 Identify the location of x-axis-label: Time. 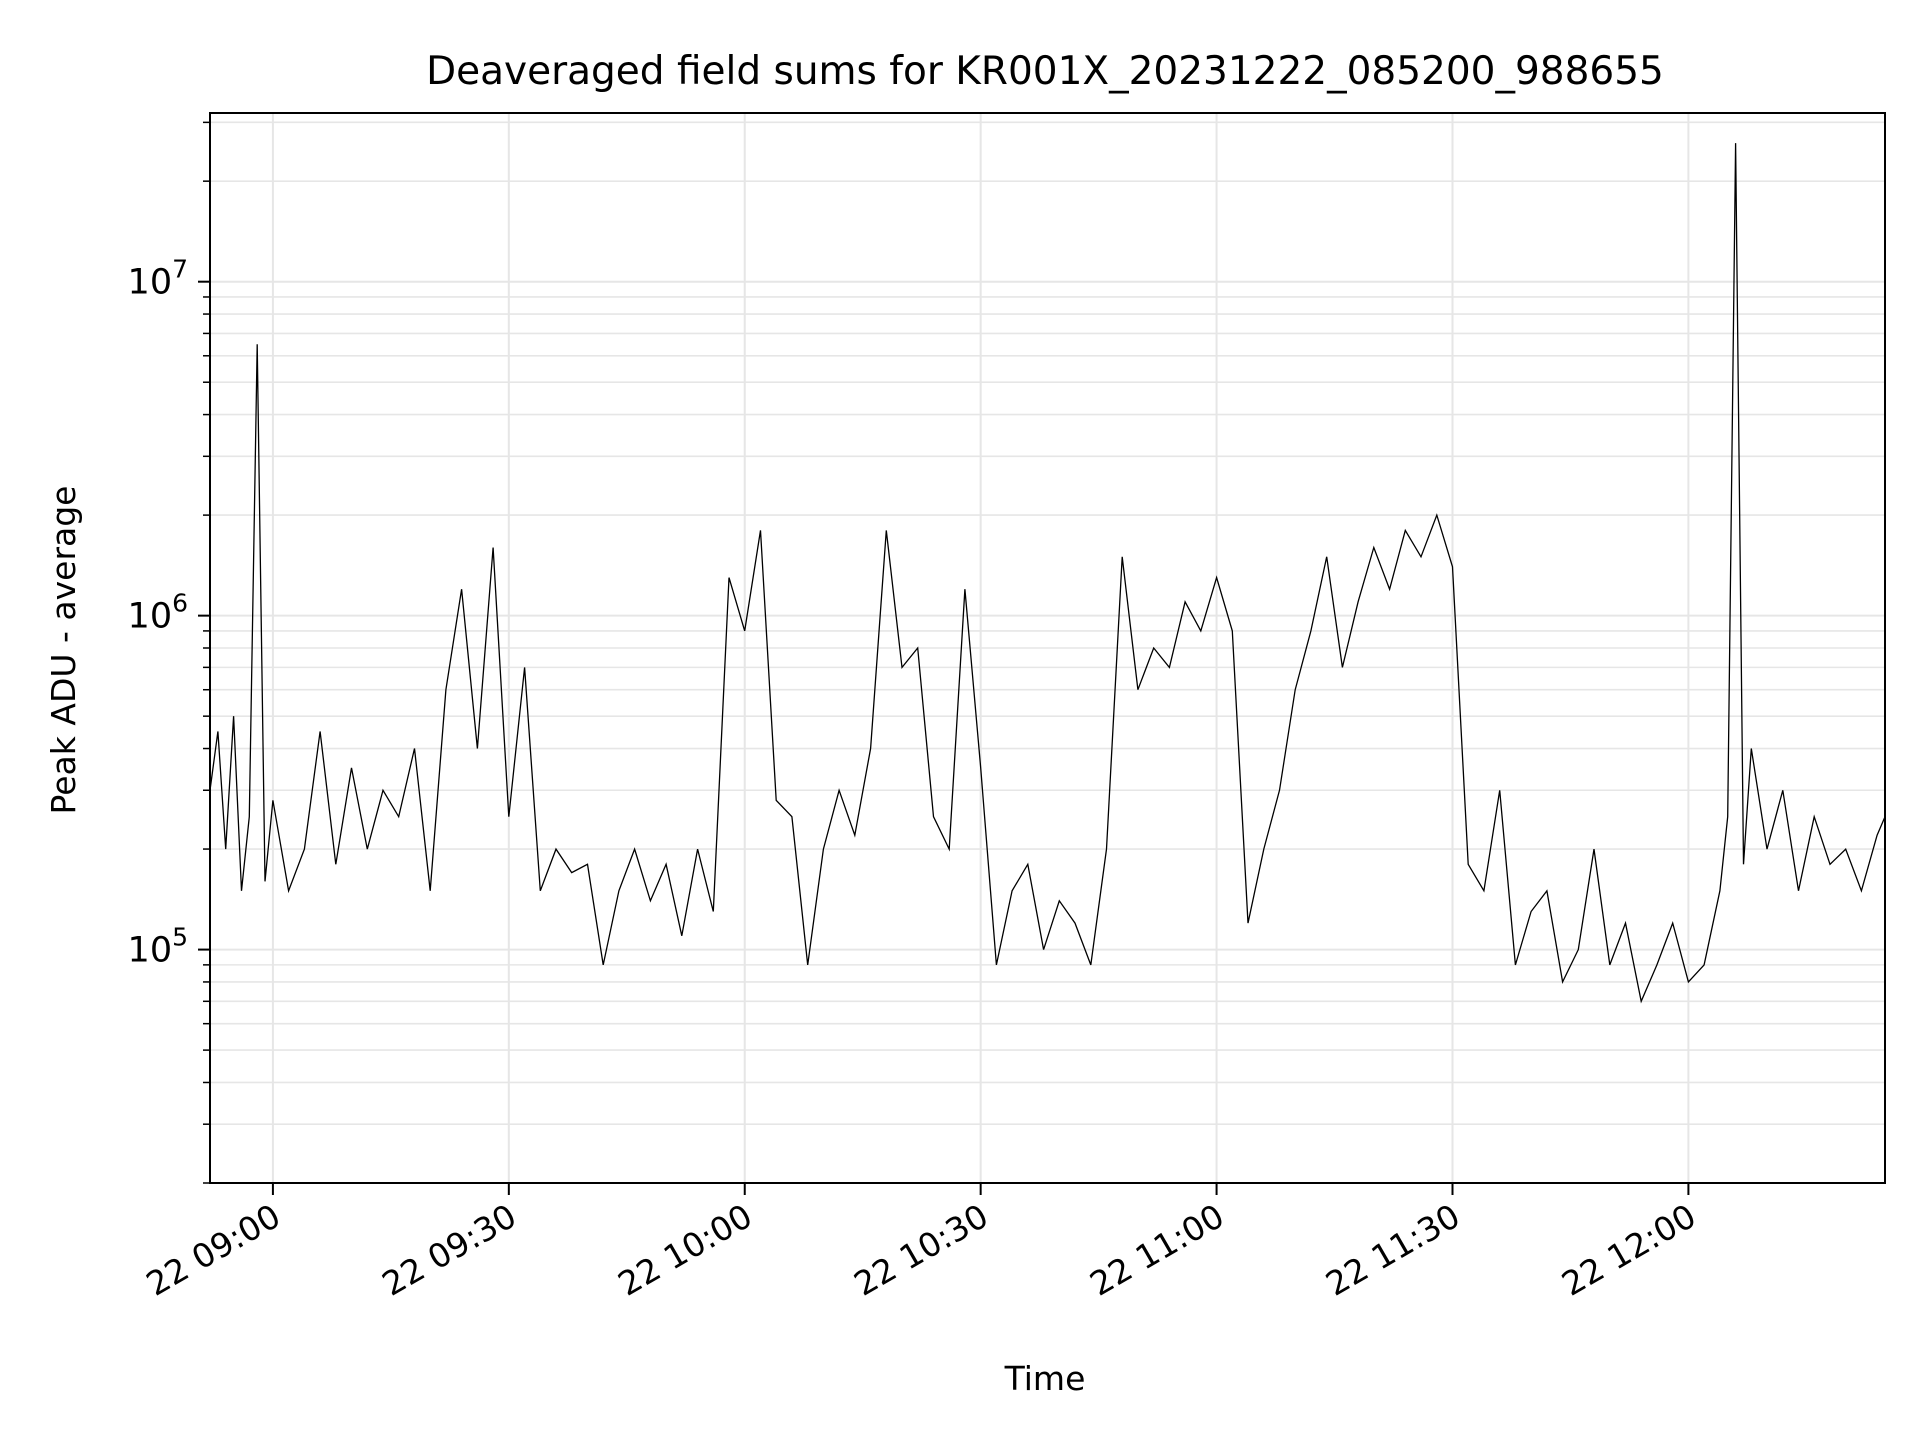
(1045, 1378).